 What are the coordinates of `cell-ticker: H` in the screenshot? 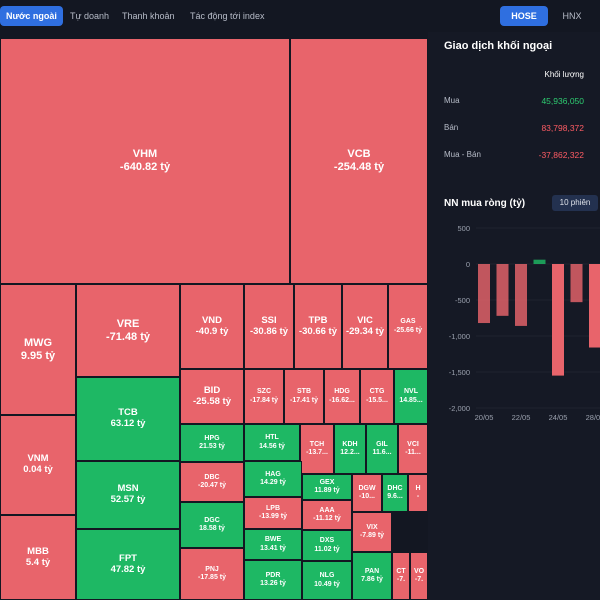 It's located at (418, 488).